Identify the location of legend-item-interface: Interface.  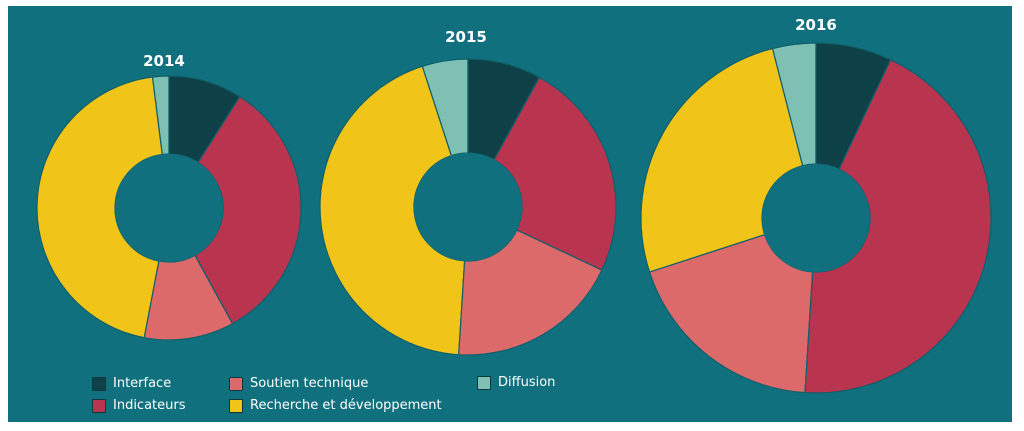
(131, 383).